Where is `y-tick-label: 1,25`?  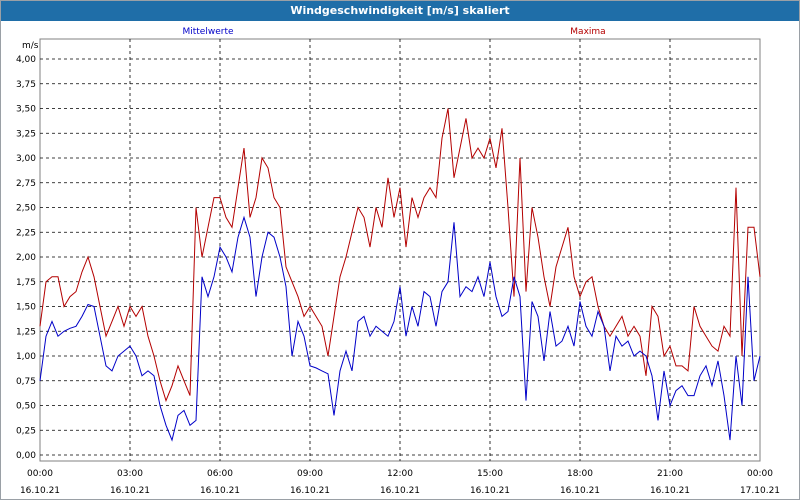 y-tick-label: 1,25 is located at coordinates (26, 332).